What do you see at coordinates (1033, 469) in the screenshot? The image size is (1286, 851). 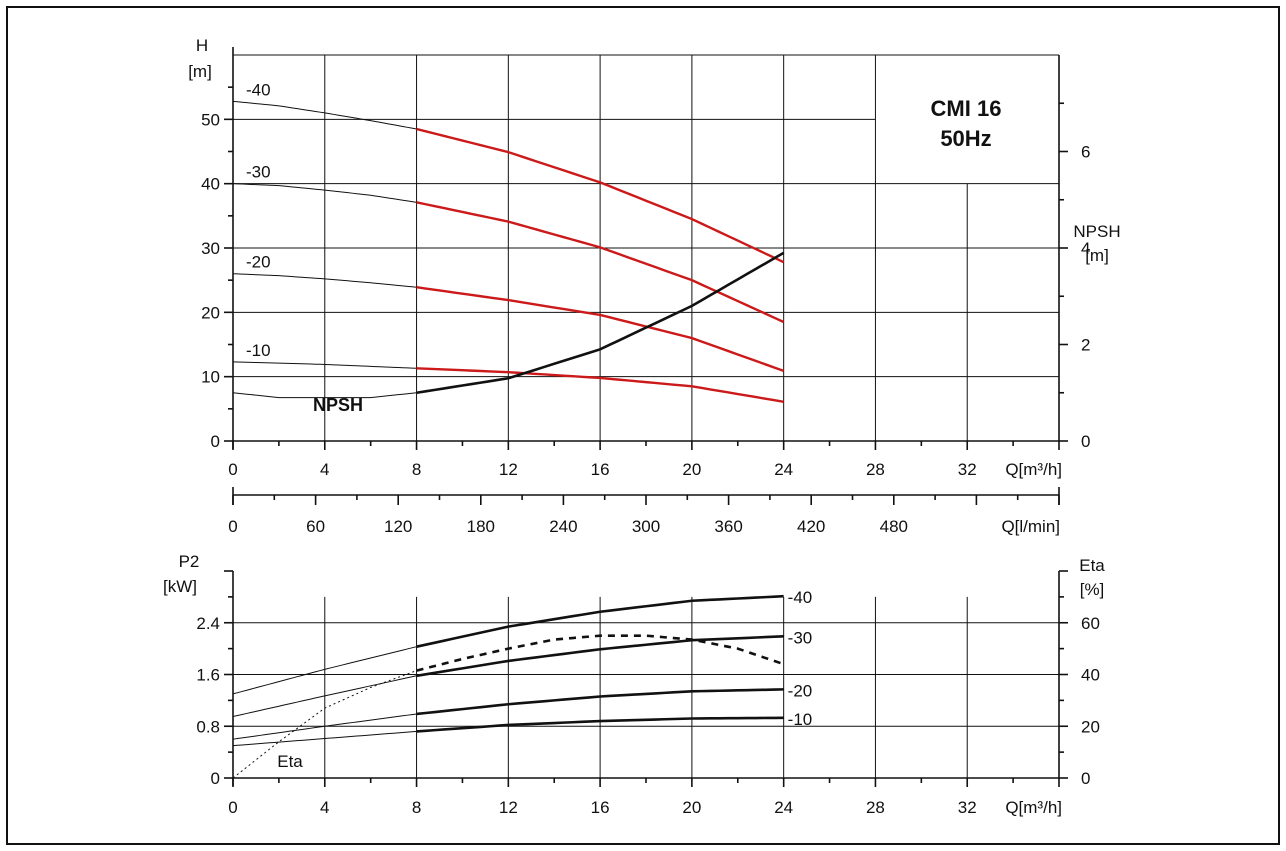 I see `q-axis-label: Q[m³/h]` at bounding box center [1033, 469].